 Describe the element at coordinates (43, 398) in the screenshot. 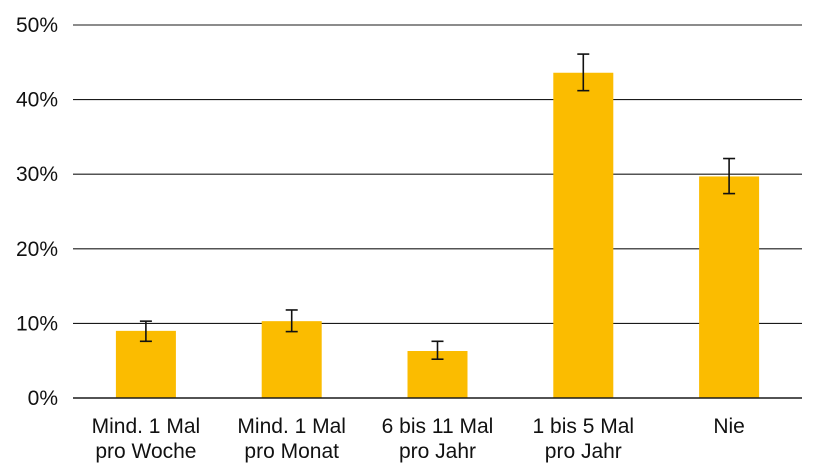

I see `y-tick-label: 0%` at that location.